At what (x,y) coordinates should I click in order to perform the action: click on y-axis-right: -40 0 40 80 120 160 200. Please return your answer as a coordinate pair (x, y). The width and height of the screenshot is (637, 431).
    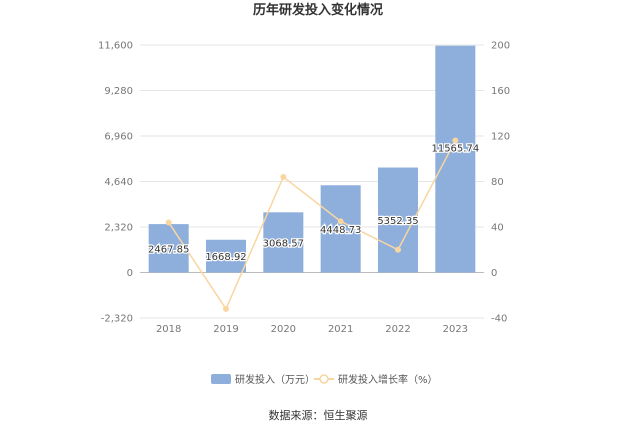
    Looking at the image, I should click on (500, 183).